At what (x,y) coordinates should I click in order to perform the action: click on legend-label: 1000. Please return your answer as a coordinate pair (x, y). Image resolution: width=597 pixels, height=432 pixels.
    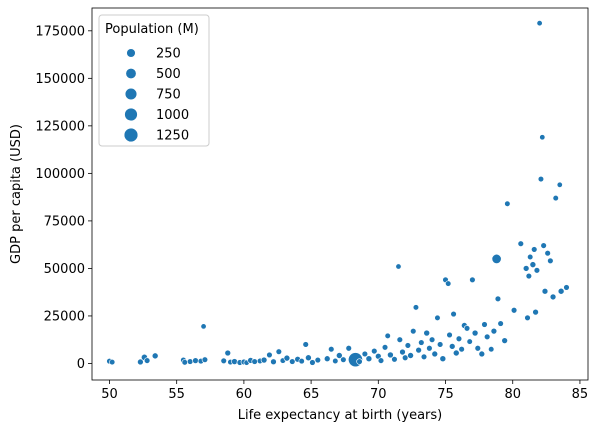
    Looking at the image, I should click on (172, 115).